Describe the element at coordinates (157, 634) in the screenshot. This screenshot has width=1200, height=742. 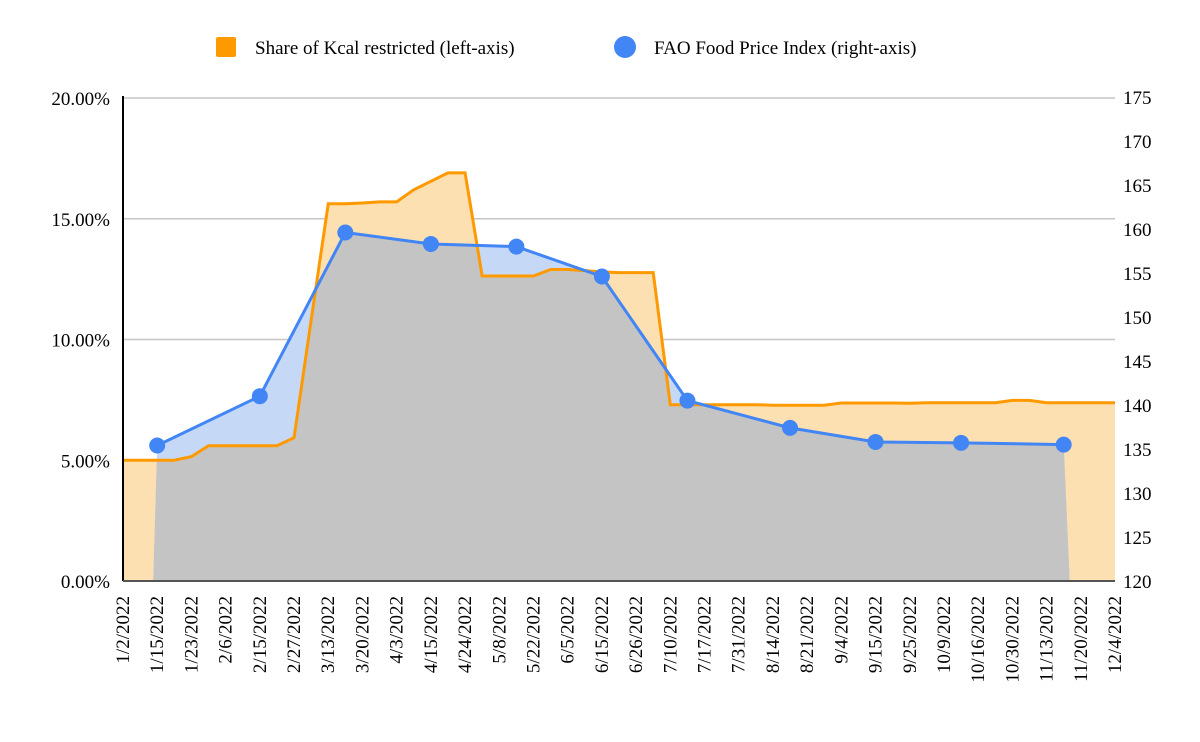
I see `x-tick-label: 1/15/2022` at that location.